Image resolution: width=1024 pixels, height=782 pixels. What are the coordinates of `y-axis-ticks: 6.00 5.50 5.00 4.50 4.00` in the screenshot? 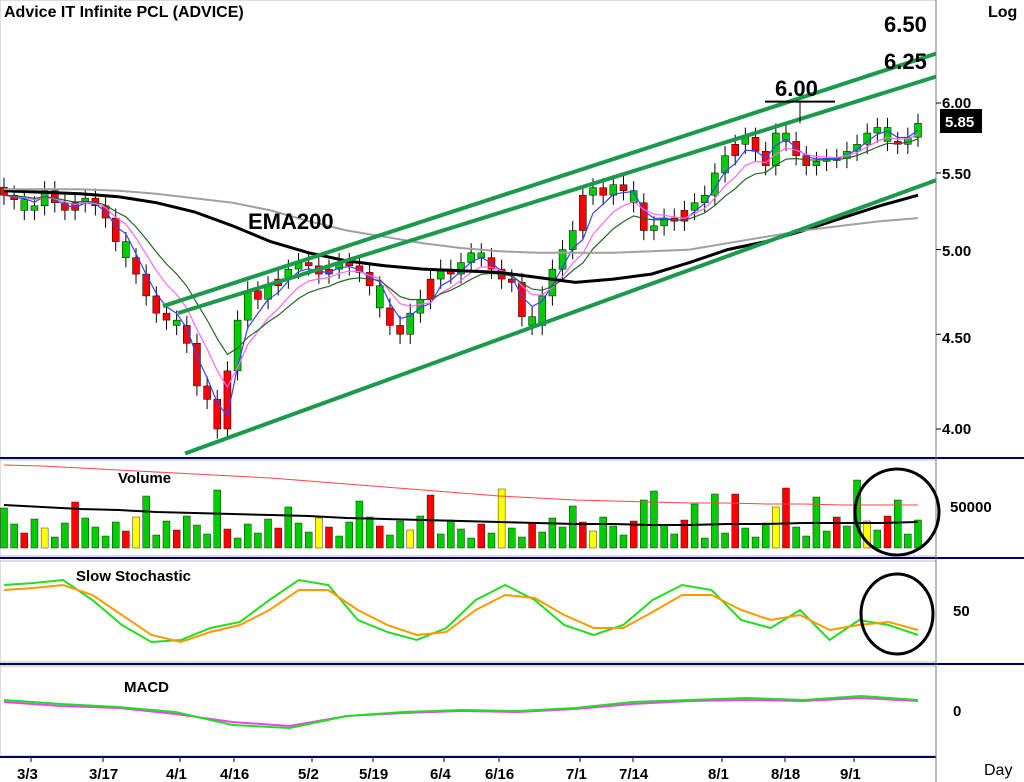 It's located at (956, 266).